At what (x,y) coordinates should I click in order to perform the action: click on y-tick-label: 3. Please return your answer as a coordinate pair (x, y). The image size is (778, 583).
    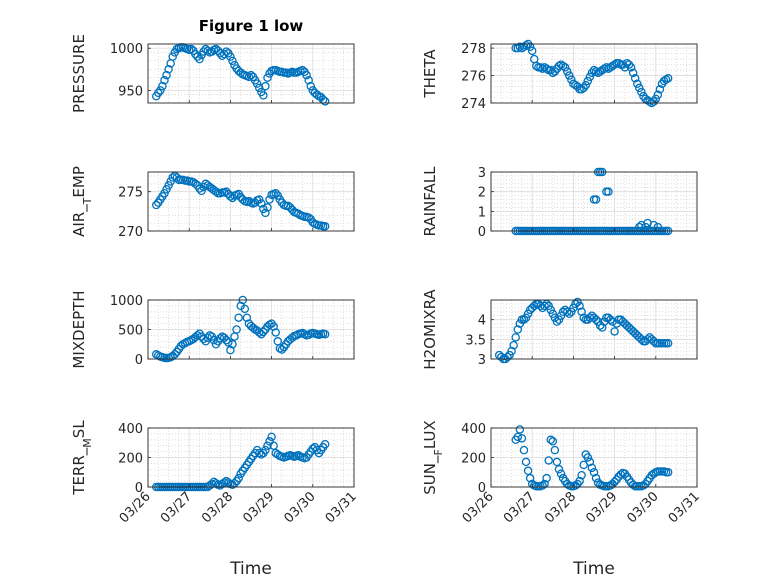
    Looking at the image, I should click on (482, 173).